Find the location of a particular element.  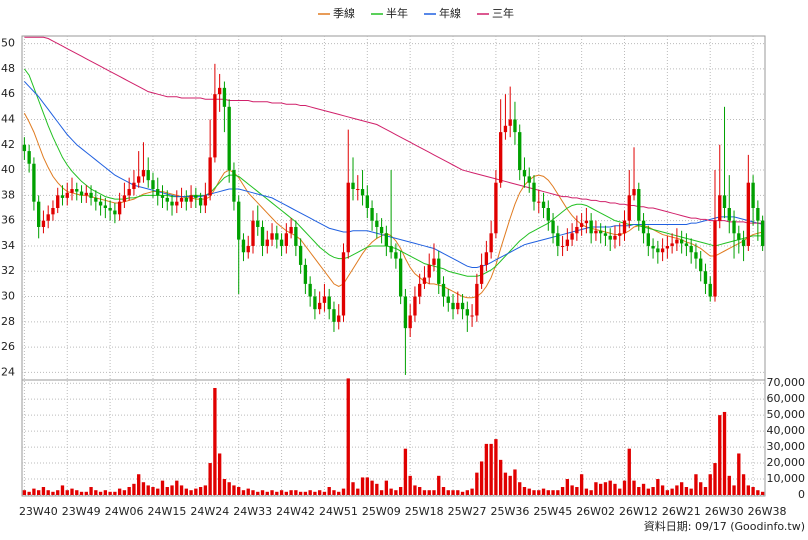

y-tick-label: 28 is located at coordinates (8, 321).